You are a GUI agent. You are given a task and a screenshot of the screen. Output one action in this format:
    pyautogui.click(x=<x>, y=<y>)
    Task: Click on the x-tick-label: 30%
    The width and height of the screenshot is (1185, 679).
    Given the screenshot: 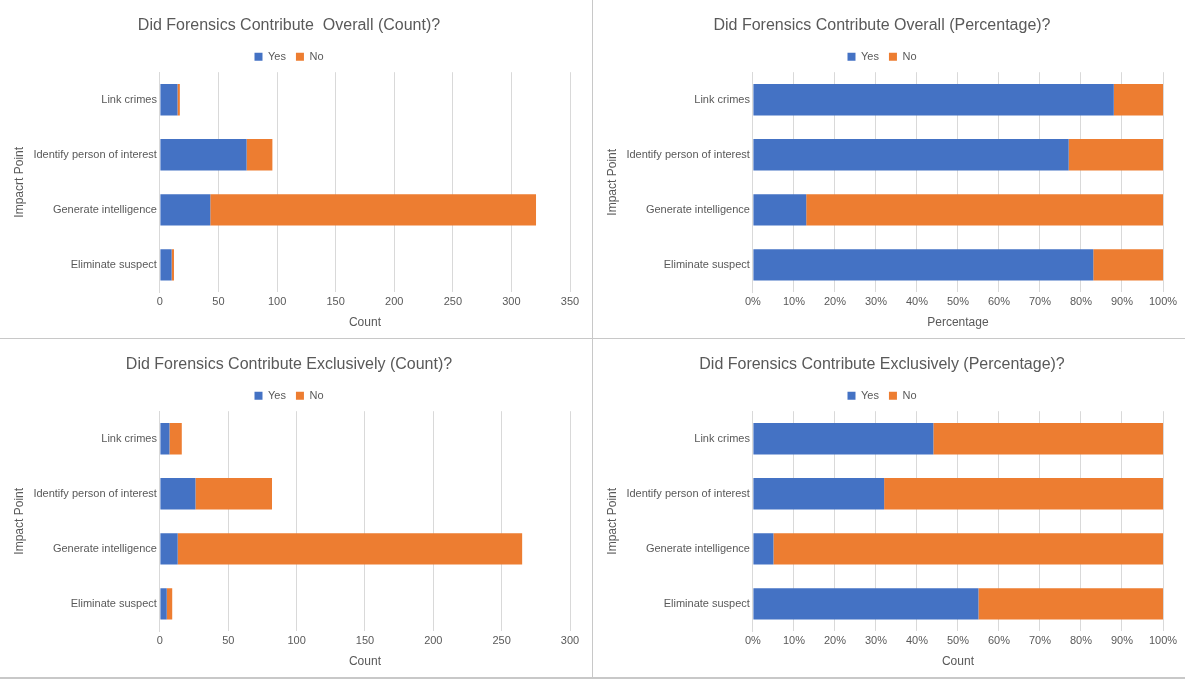 What is the action you would take?
    pyautogui.click(x=876, y=301)
    